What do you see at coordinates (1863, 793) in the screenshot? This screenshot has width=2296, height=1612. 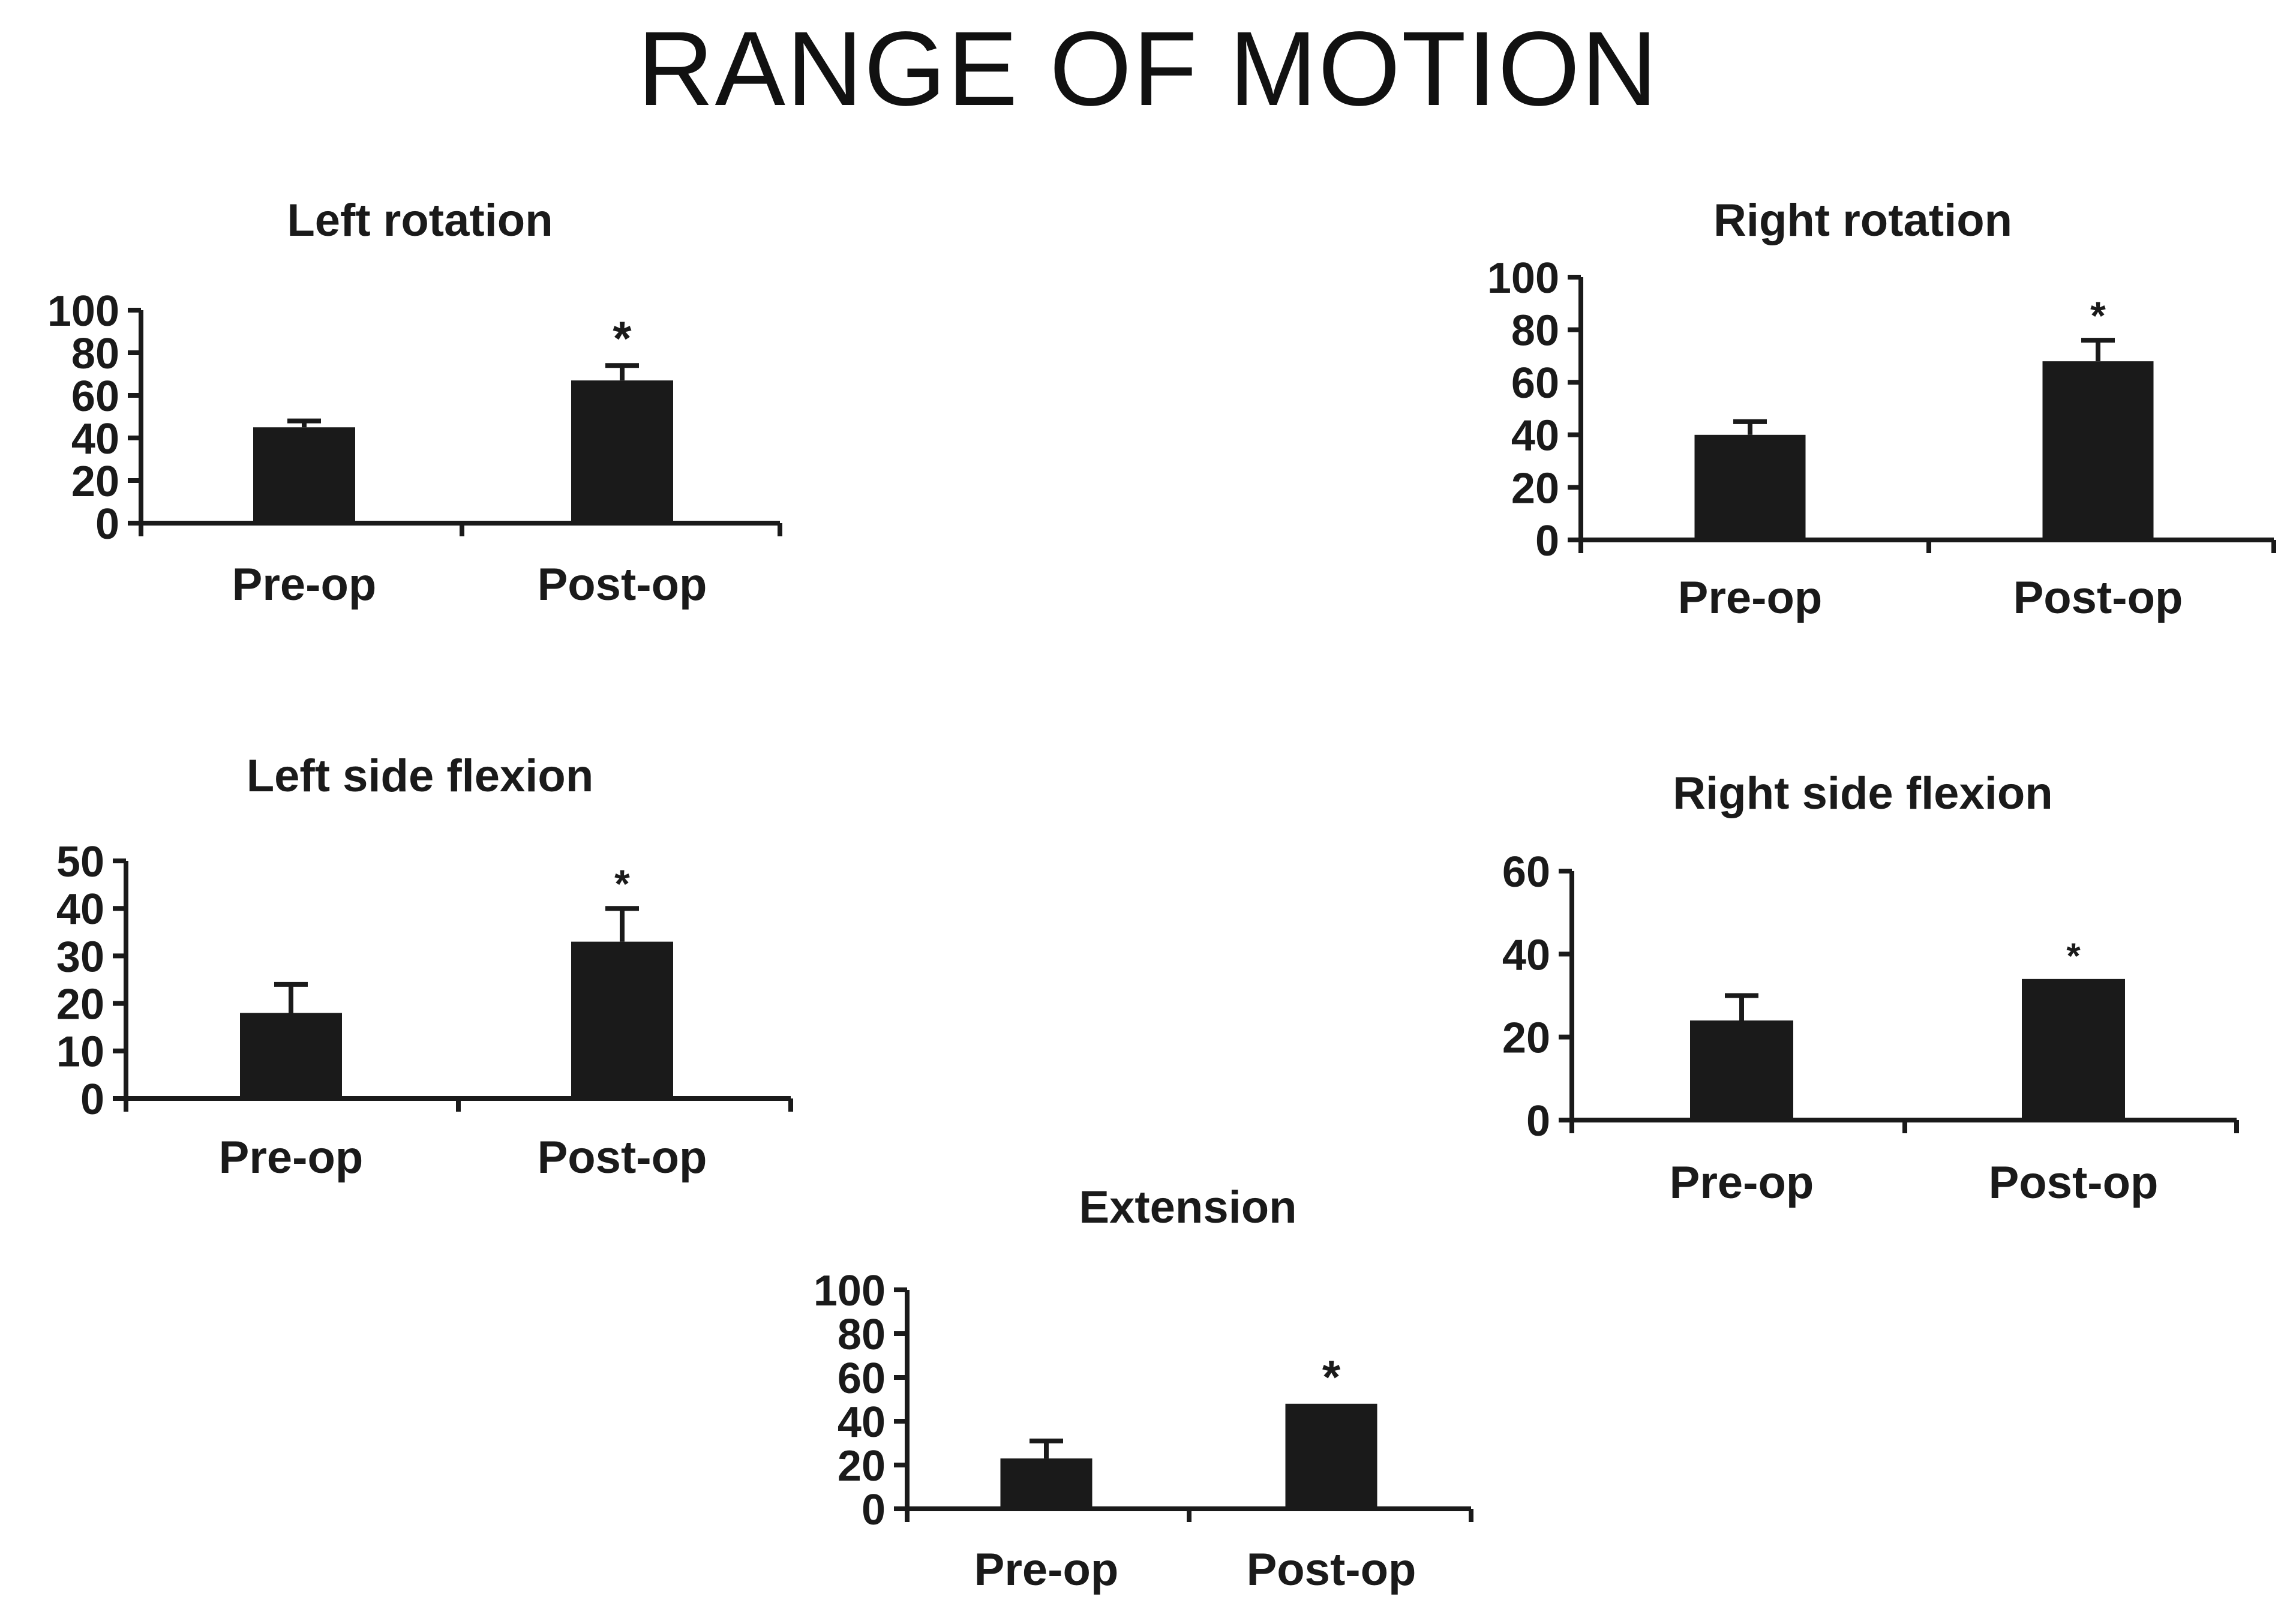 I see `chart-title: Right side flexion` at bounding box center [1863, 793].